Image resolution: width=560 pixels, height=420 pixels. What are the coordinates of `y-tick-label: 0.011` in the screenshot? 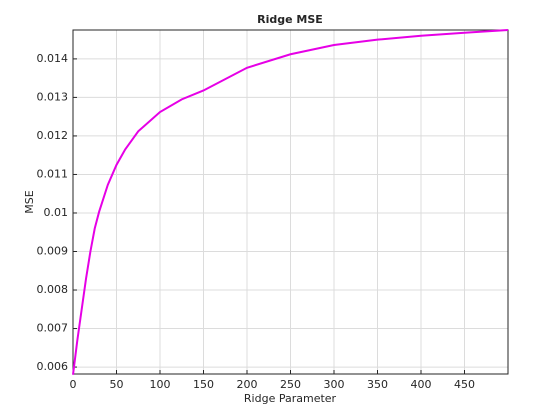 It's located at (53, 173).